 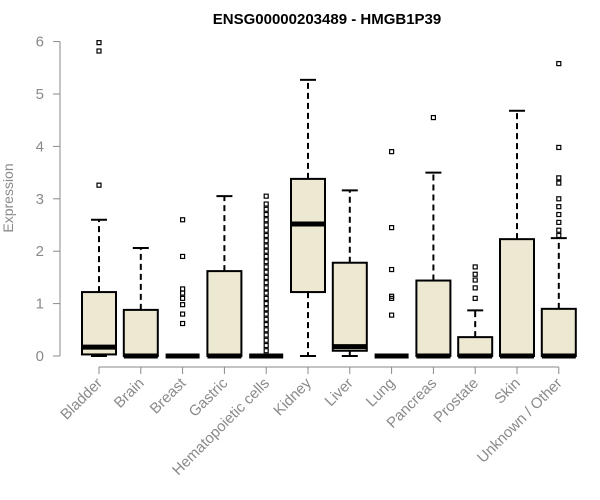 What do you see at coordinates (381, 393) in the screenshot?
I see `x-tick-label: Lung` at bounding box center [381, 393].